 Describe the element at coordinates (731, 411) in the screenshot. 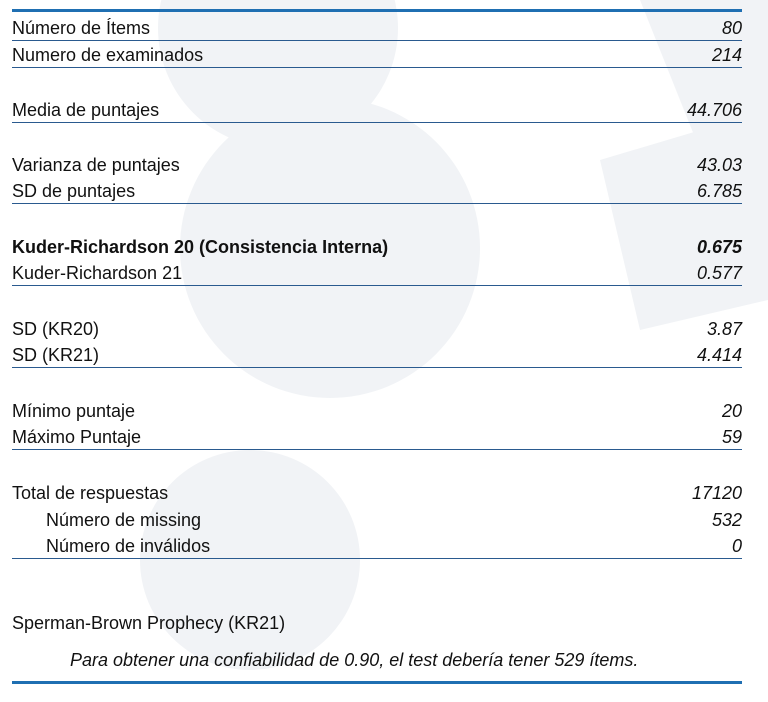

I see `stat-value: 20` at that location.